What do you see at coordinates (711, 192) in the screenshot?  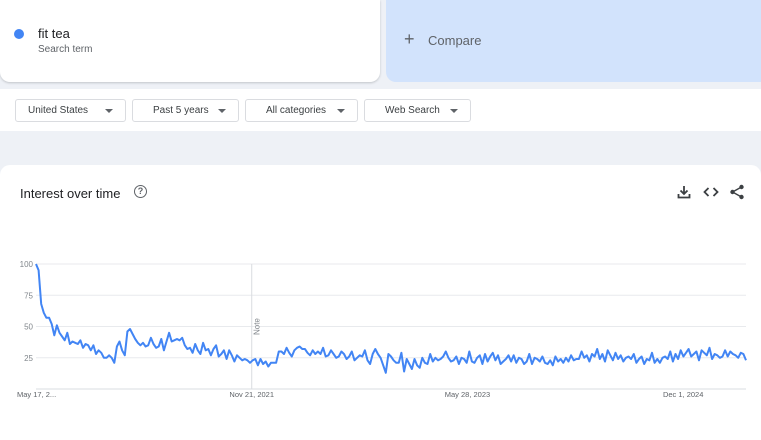 I see `embed-code-icon` at bounding box center [711, 192].